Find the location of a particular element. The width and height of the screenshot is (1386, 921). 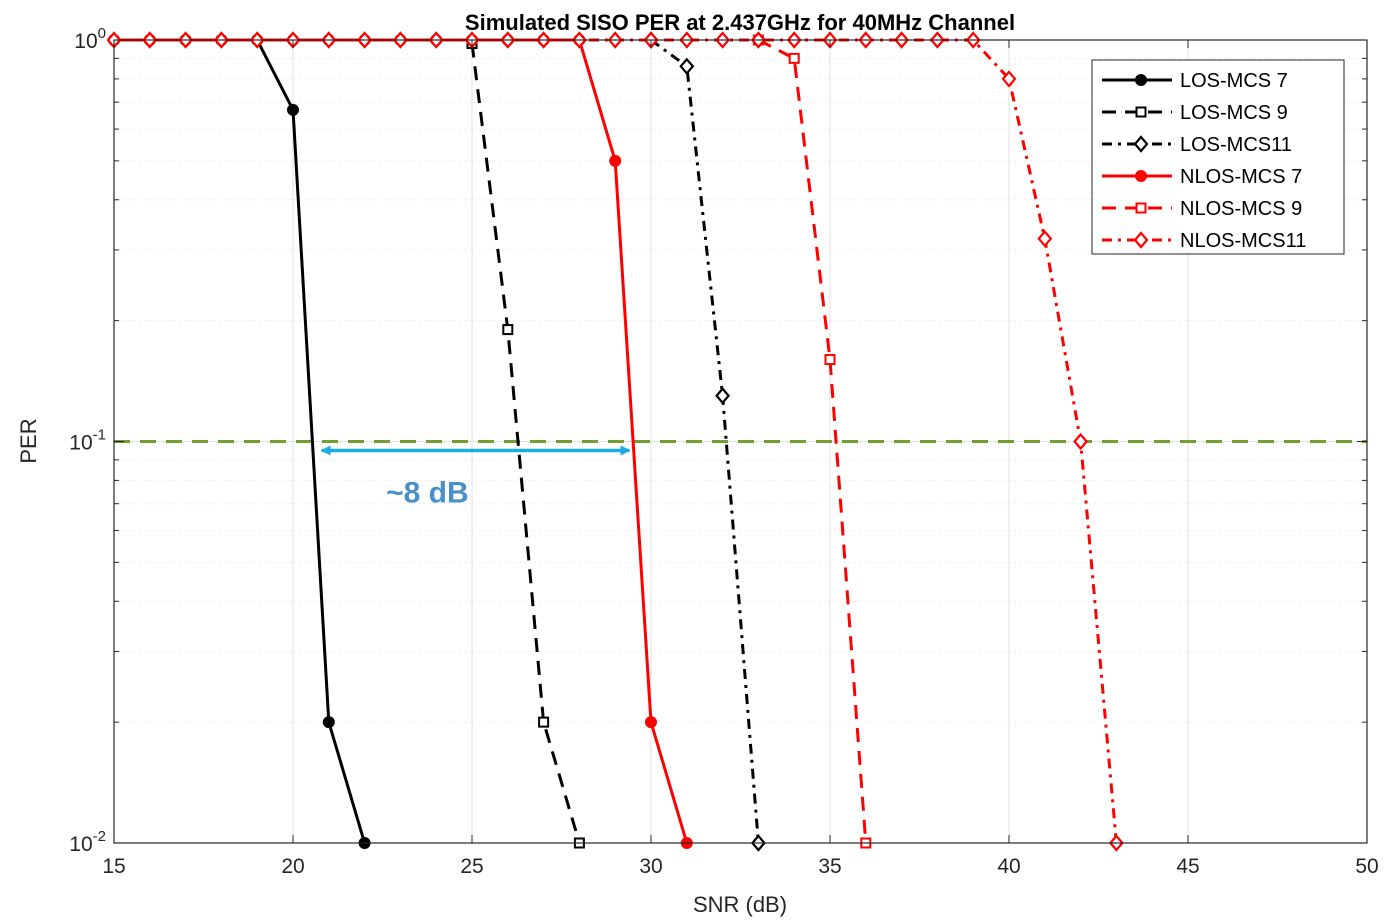

legend-box is located at coordinates (1218, 157).